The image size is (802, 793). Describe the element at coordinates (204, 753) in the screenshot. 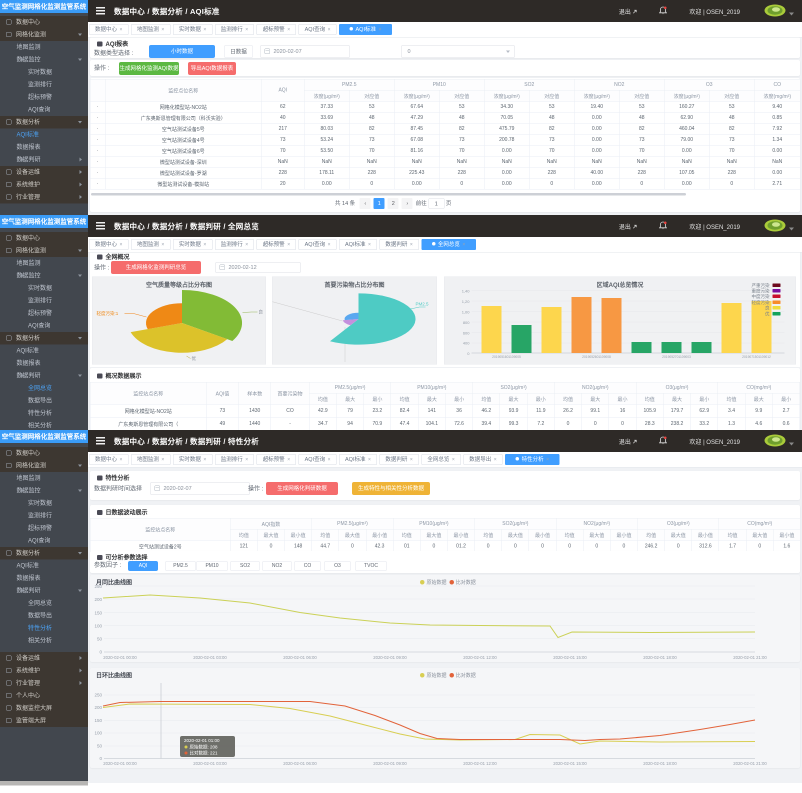

I see `svg-text: 比对数据: 221` at that location.